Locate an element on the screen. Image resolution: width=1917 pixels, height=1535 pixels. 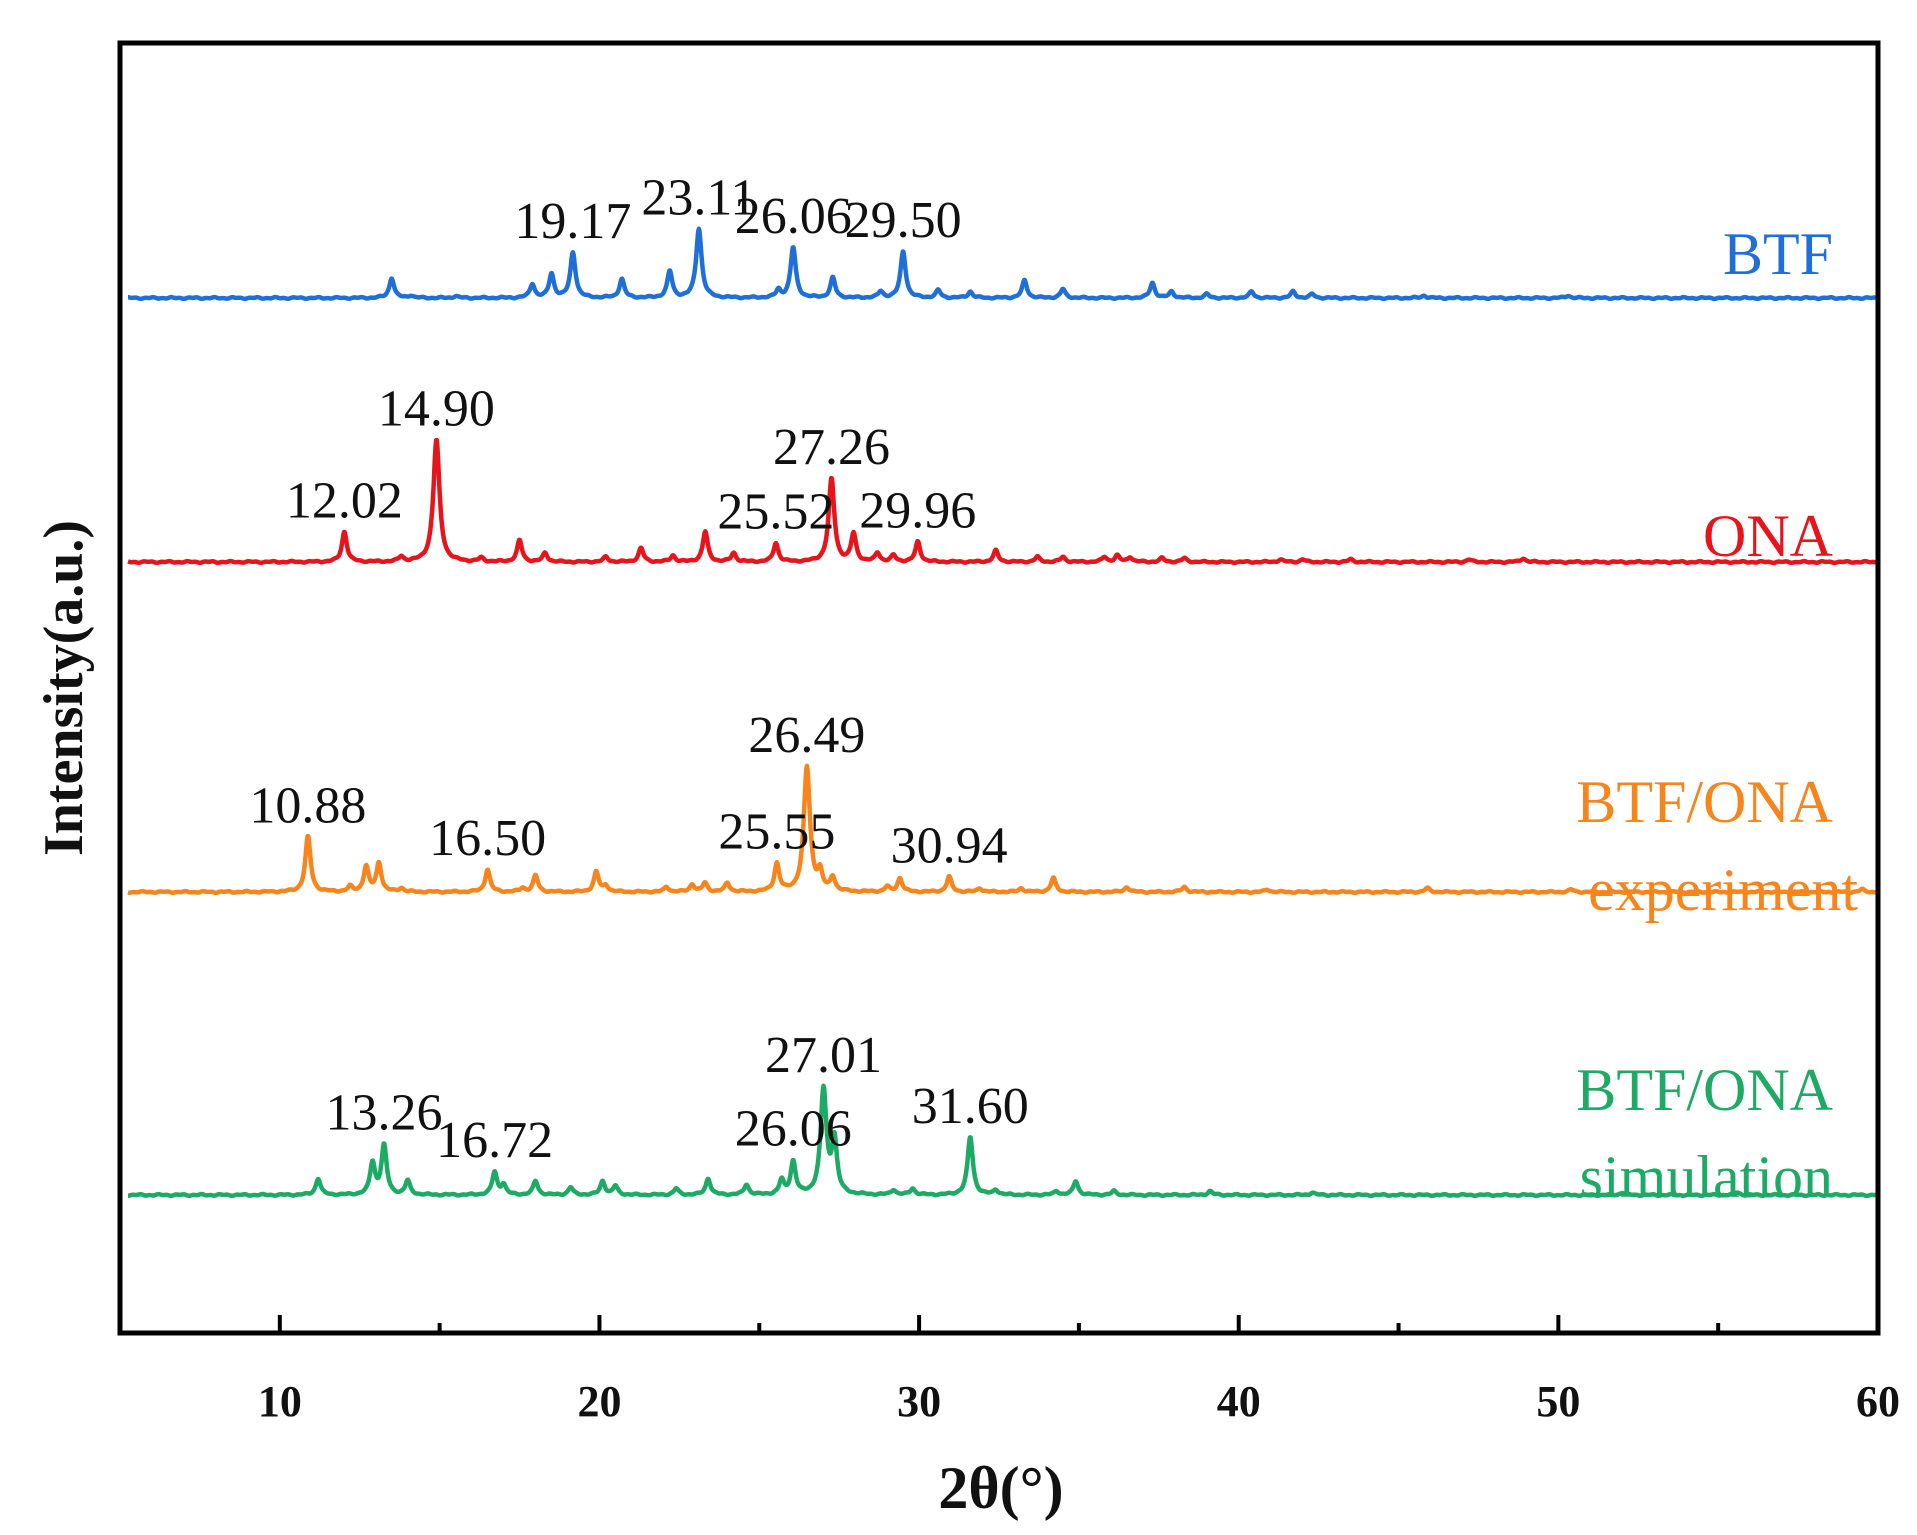
series-label-3-1: simulation is located at coordinates (1706, 1177).